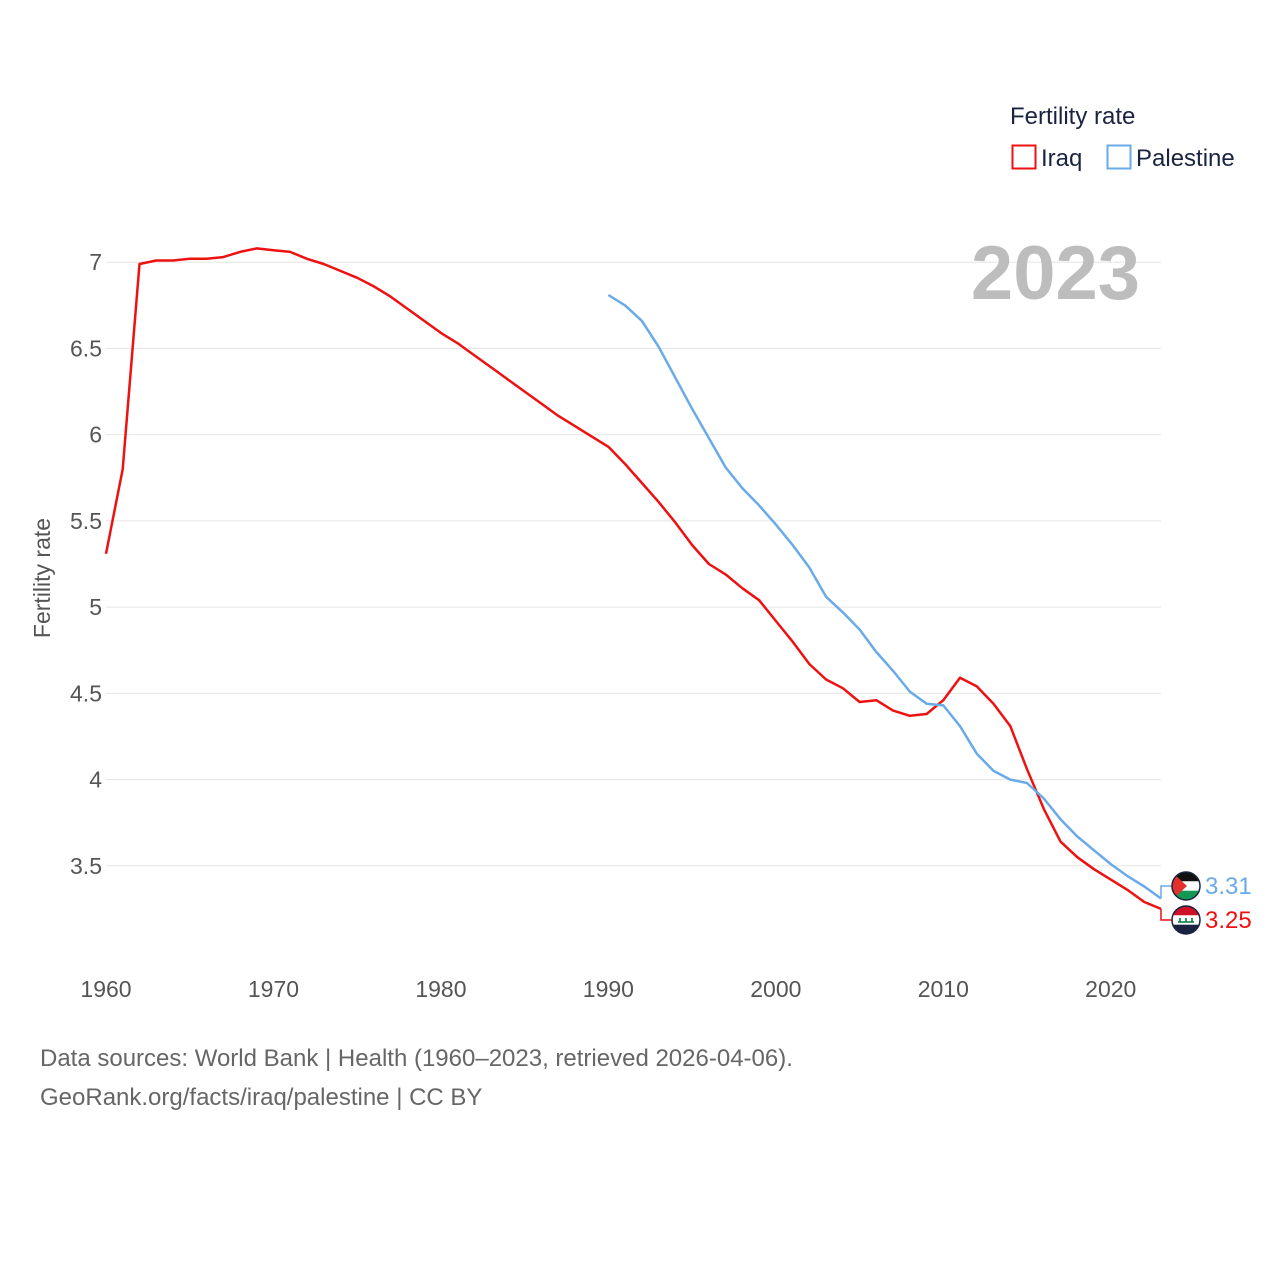 This screenshot has height=1280, width=1280. Describe the element at coordinates (86, 693) in the screenshot. I see `y-tick-label: 4.5` at that location.